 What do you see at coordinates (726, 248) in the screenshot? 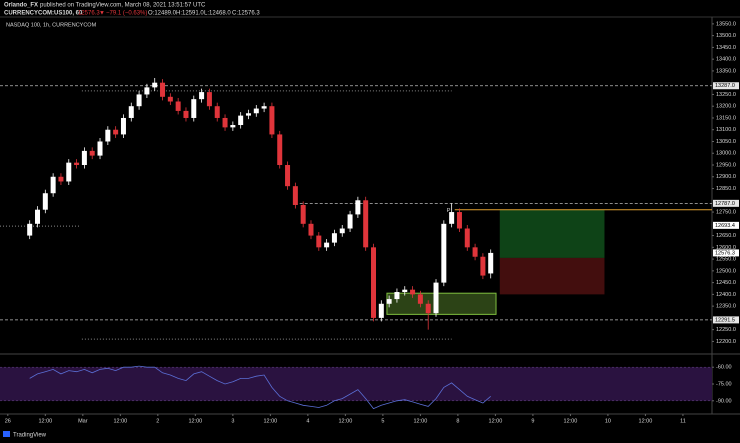
I see `y-tick-label: 12600.0` at bounding box center [726, 248].